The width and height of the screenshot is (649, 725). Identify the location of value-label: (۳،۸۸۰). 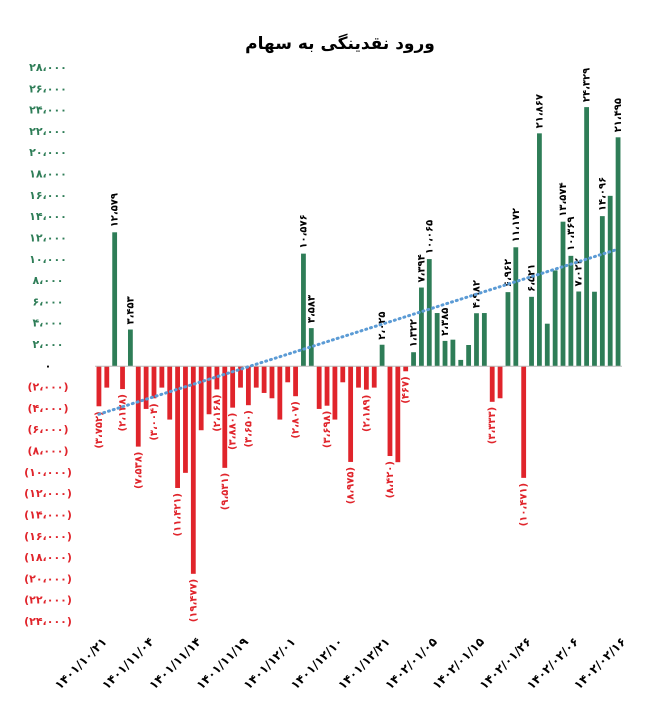
(233, 431).